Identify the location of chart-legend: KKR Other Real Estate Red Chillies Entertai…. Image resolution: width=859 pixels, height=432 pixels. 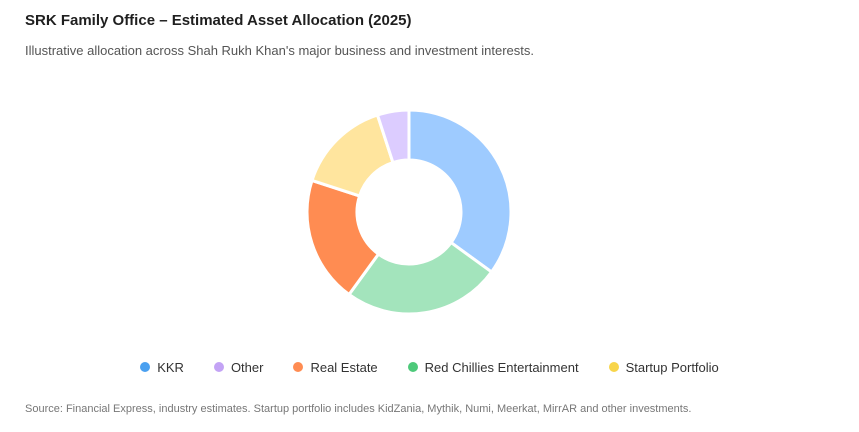
(429, 367).